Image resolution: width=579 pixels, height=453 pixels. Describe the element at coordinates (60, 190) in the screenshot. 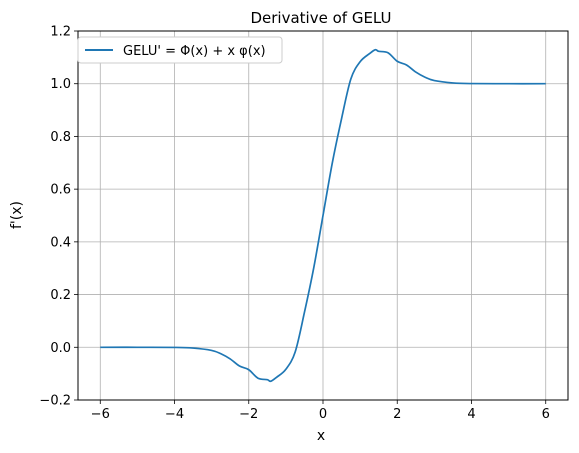

I see `y-tick-label: 0.6` at that location.